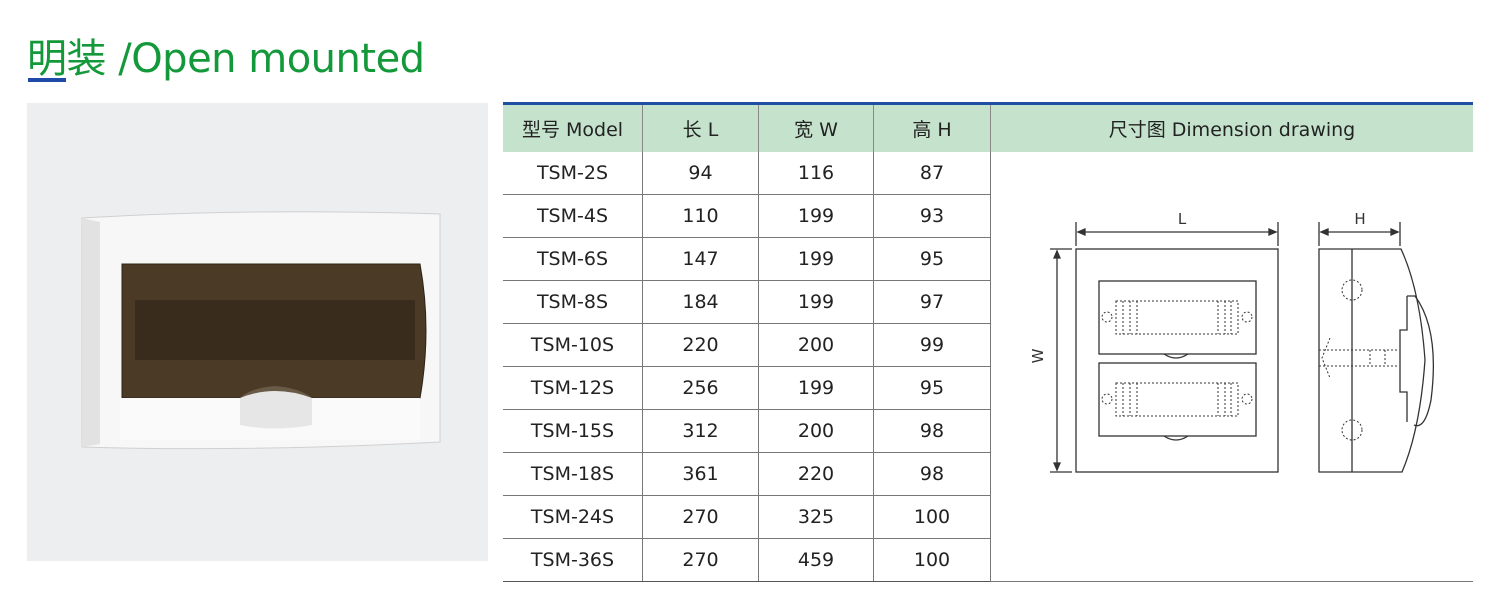 The height and width of the screenshot is (589, 1500). I want to click on table-row: TSM-8S 184 199 97, so click(988, 302).